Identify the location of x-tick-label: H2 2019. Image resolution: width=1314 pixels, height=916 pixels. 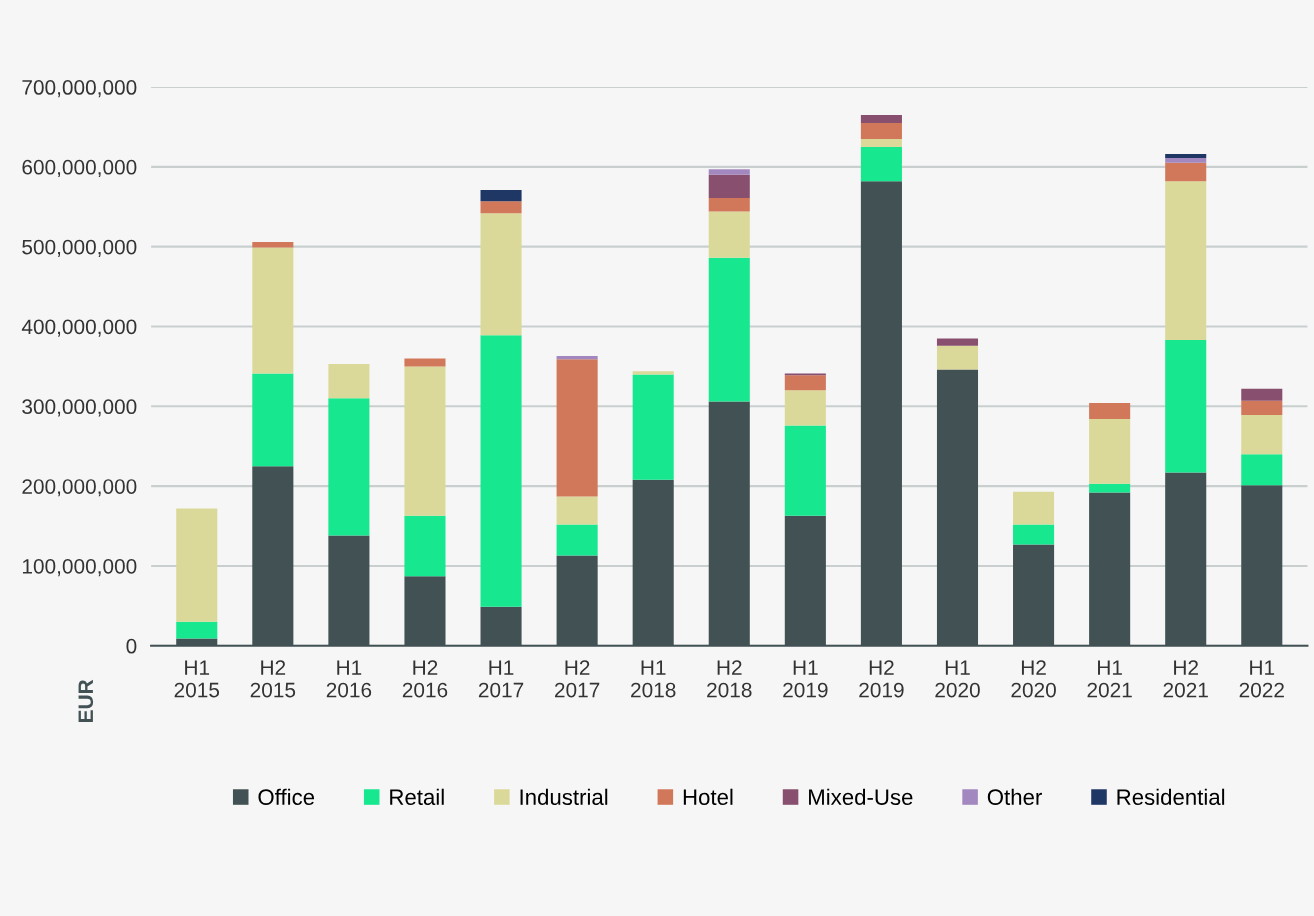
(881, 679).